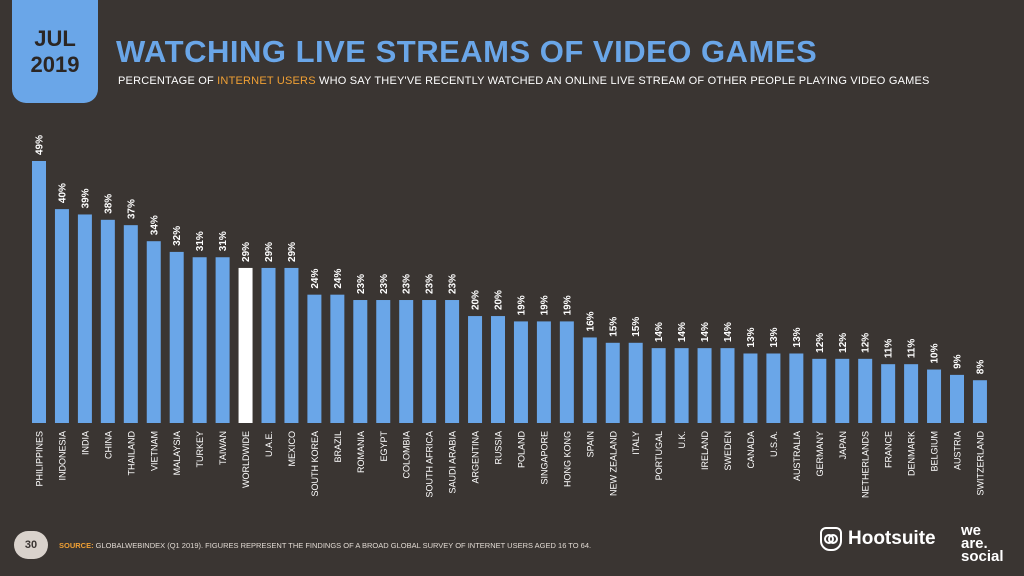 The height and width of the screenshot is (576, 1024). What do you see at coordinates (200, 449) in the screenshot?
I see `category-label: TURKEY` at bounding box center [200, 449].